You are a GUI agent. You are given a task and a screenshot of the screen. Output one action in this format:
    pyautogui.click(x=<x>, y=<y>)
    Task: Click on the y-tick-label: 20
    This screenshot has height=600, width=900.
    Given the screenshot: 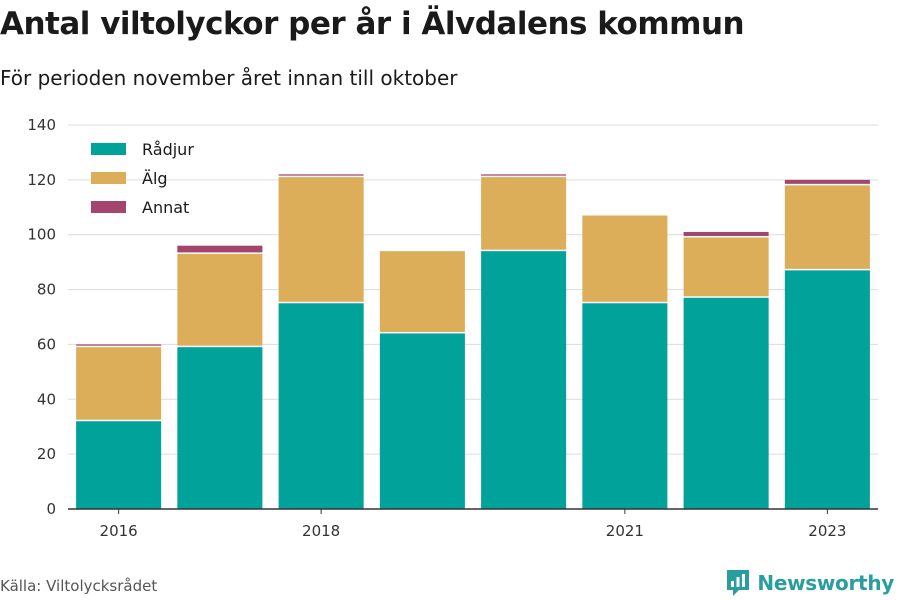 What is the action you would take?
    pyautogui.click(x=46, y=454)
    